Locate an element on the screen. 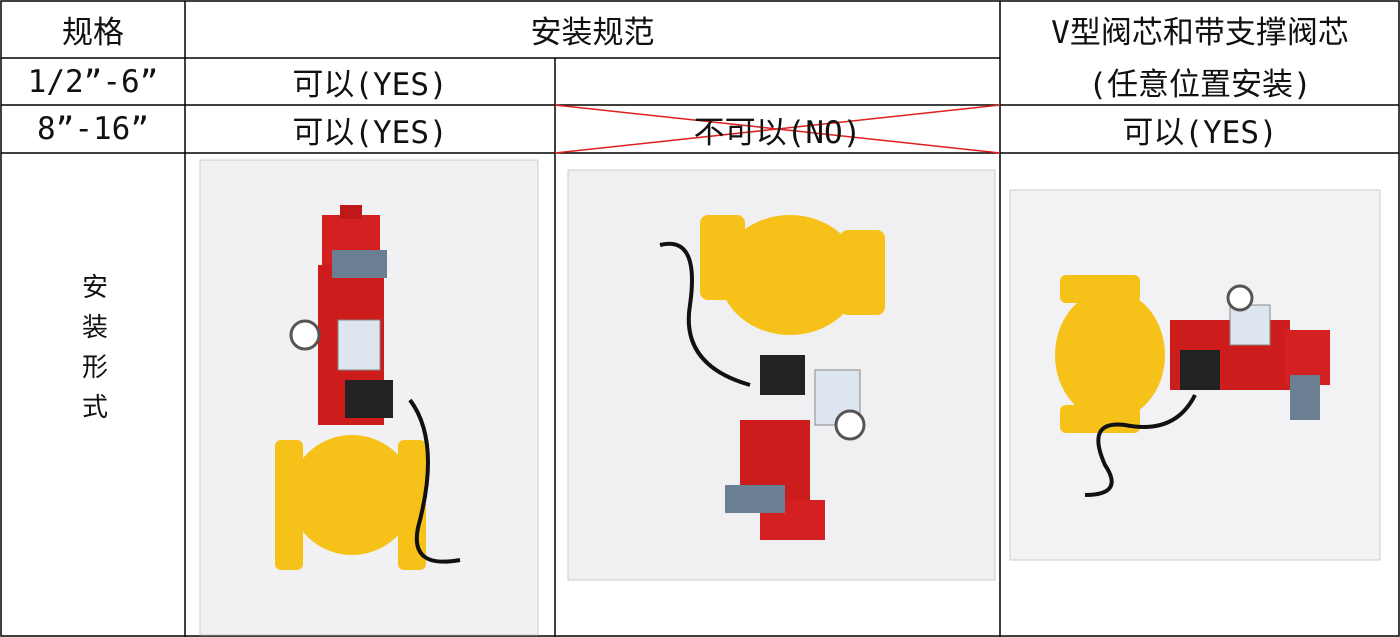  header-cell: V型阀芯和带支撑阀芯 is located at coordinates (1200, 33).